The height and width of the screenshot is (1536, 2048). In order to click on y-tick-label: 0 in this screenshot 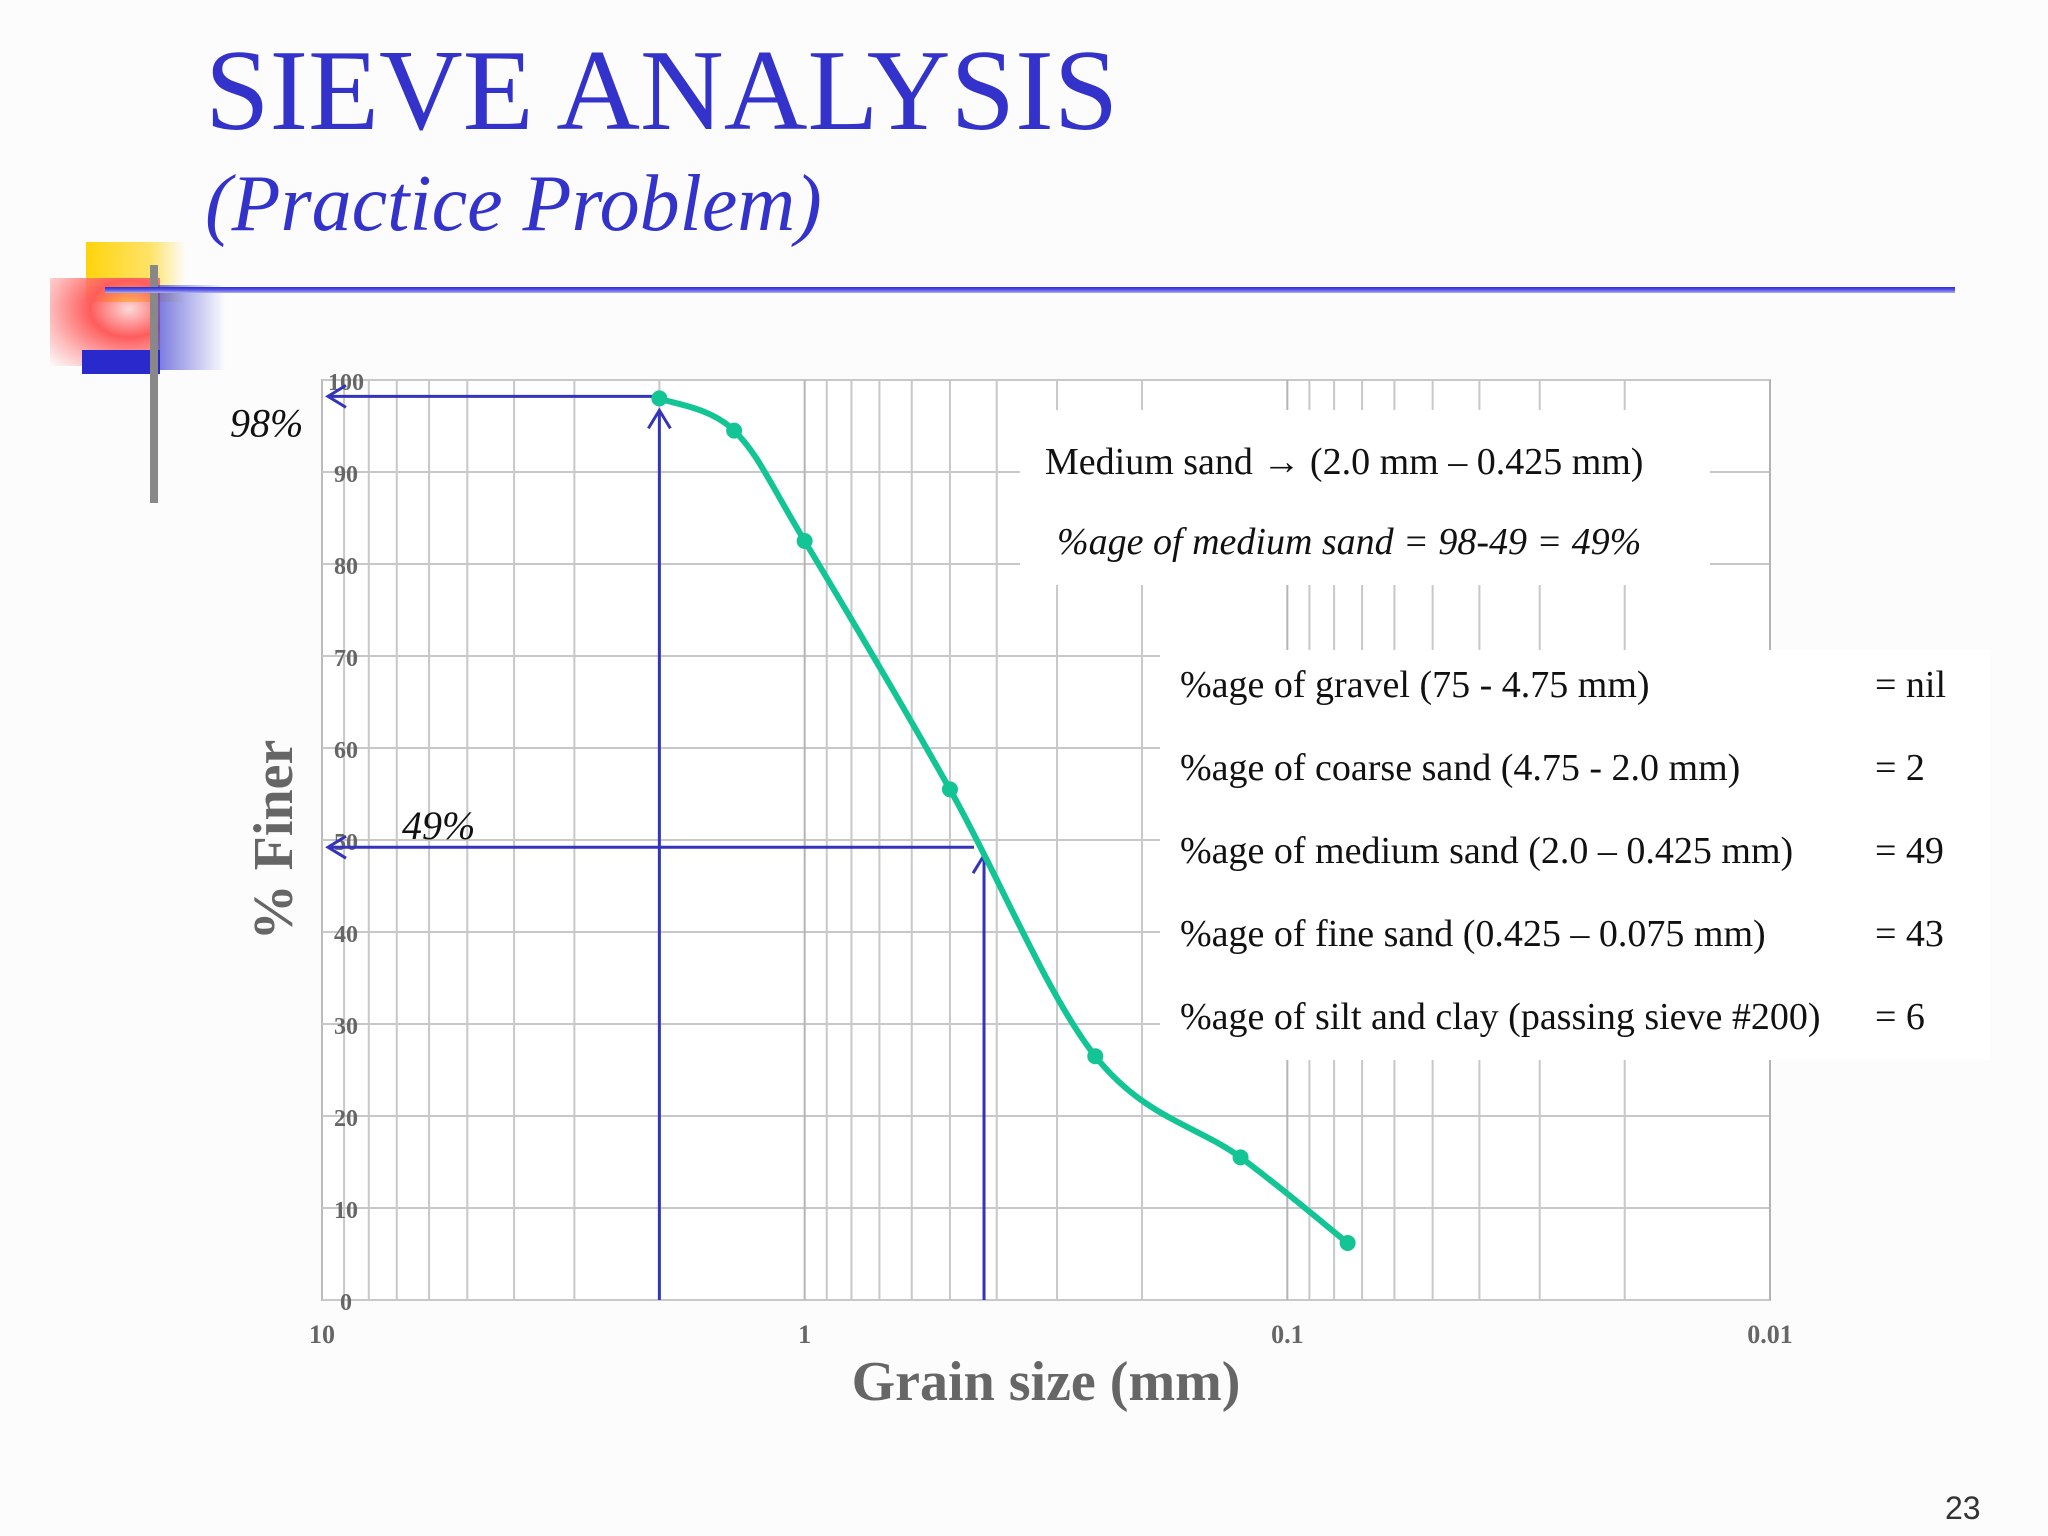, I will do `click(346, 1303)`.